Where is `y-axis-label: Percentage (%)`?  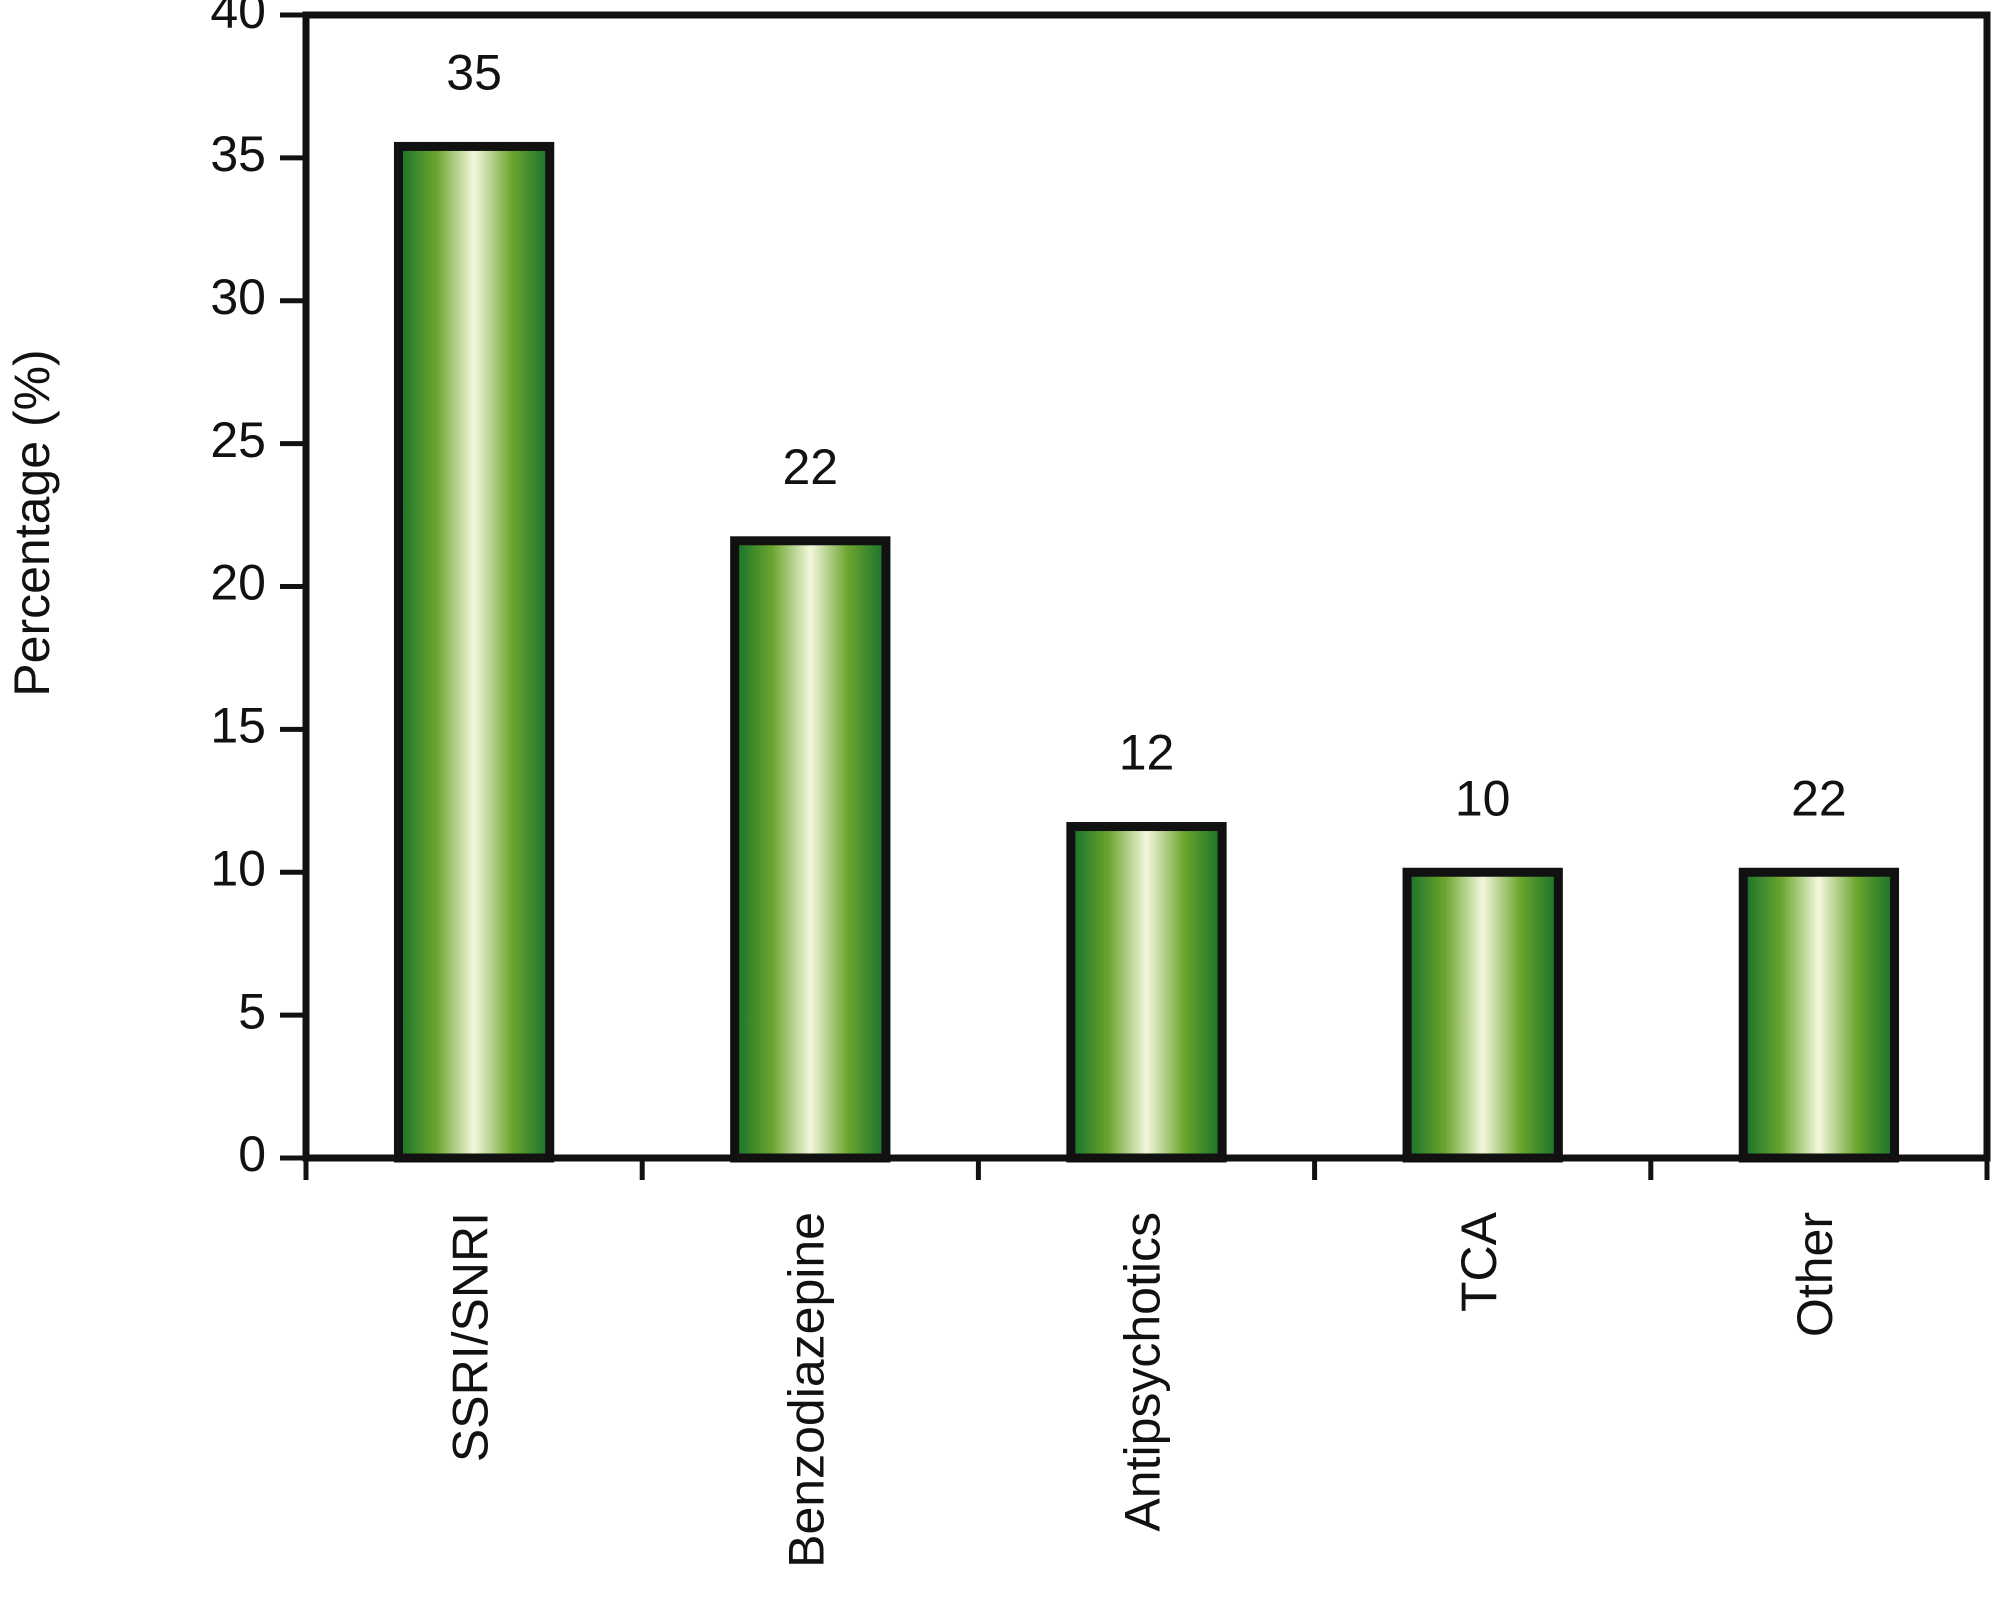 y-axis-label: Percentage (%) is located at coordinates (32, 522).